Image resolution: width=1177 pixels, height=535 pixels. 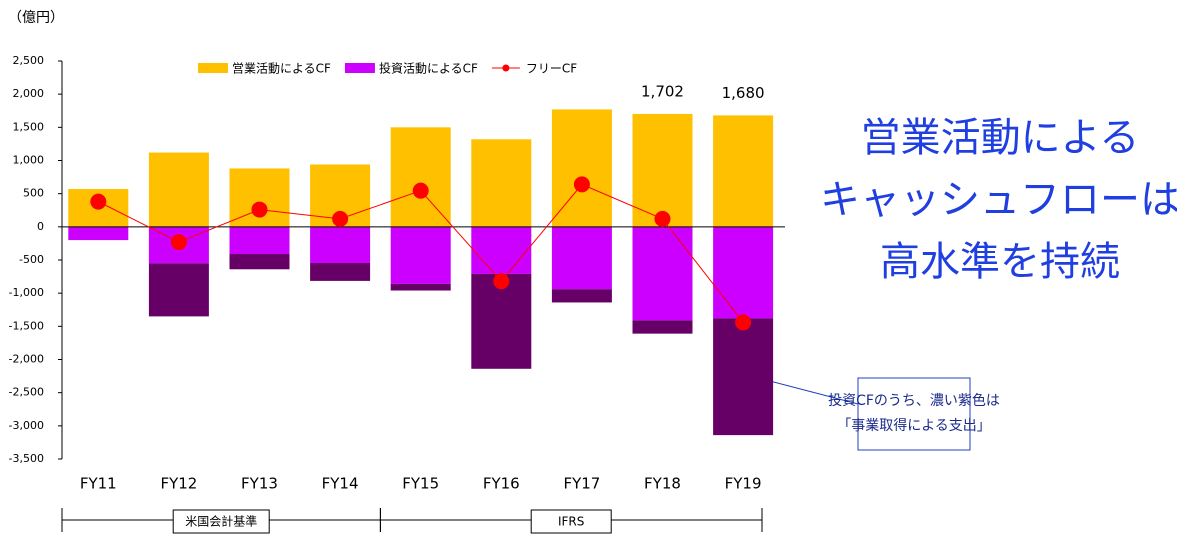 What do you see at coordinates (178, 484) in the screenshot?
I see `x-tick-label: FY12` at bounding box center [178, 484].